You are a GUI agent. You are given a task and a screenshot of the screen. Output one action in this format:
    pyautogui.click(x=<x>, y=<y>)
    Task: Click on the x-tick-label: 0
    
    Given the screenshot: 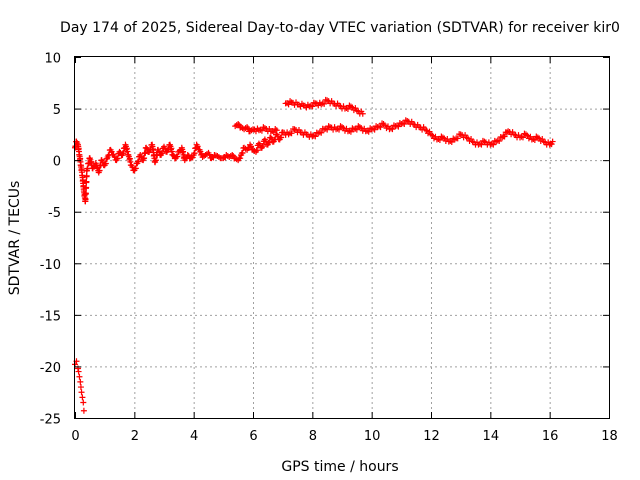 What is the action you would take?
    pyautogui.click(x=75, y=436)
    